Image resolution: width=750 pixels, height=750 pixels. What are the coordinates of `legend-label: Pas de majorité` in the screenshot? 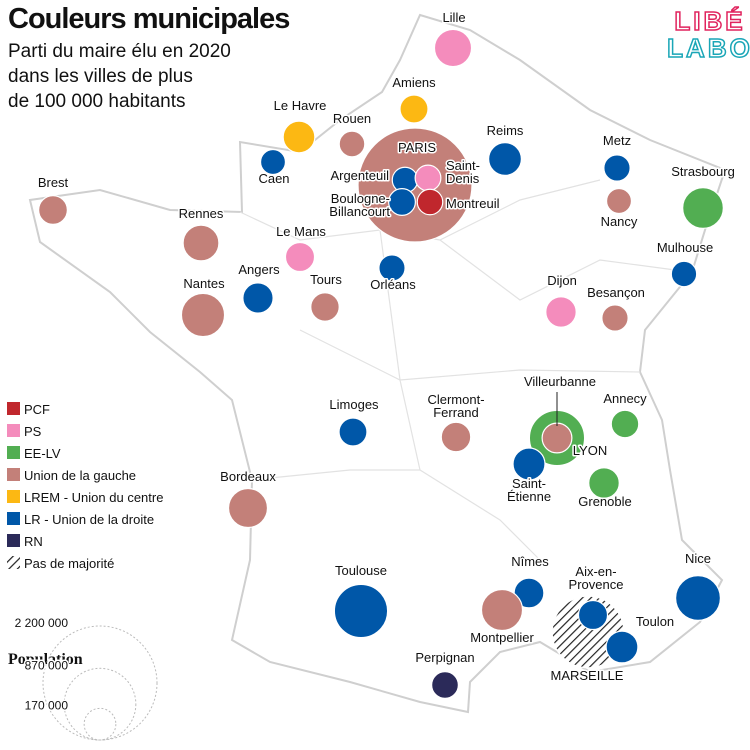 It's located at (69, 563).